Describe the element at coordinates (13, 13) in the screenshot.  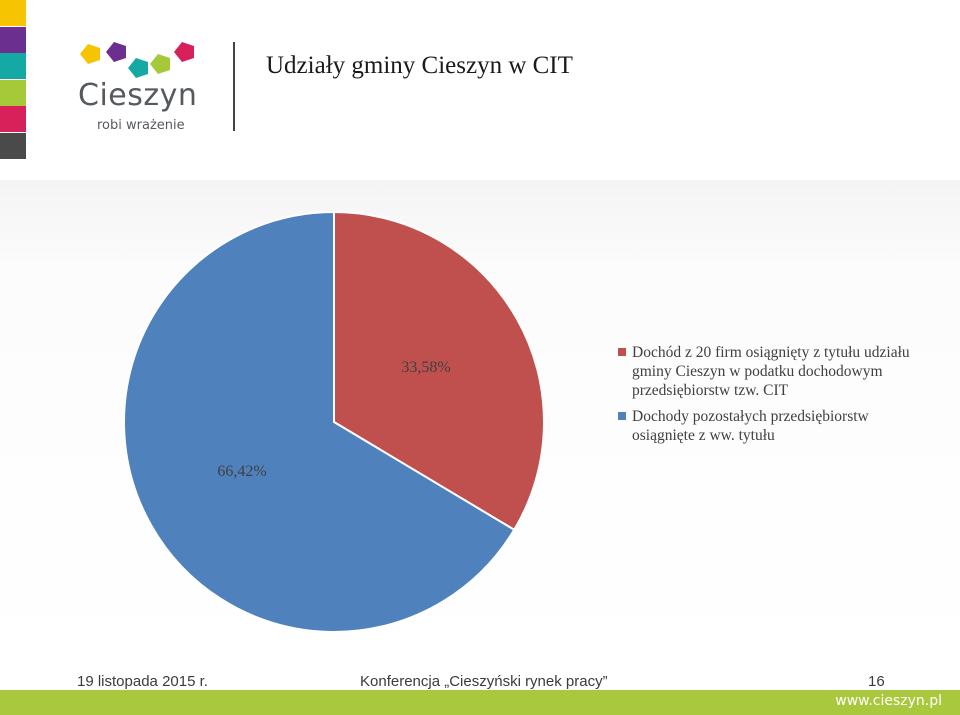
I see `strip-block-yellow` at that location.